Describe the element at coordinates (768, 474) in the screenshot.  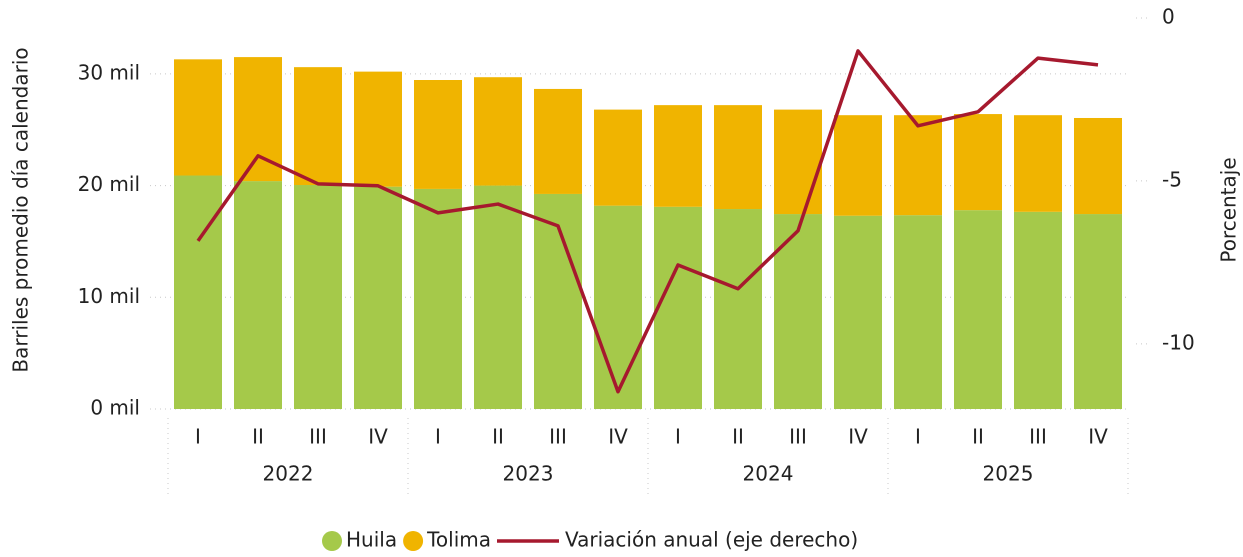
I see `group-label: 2024` at that location.